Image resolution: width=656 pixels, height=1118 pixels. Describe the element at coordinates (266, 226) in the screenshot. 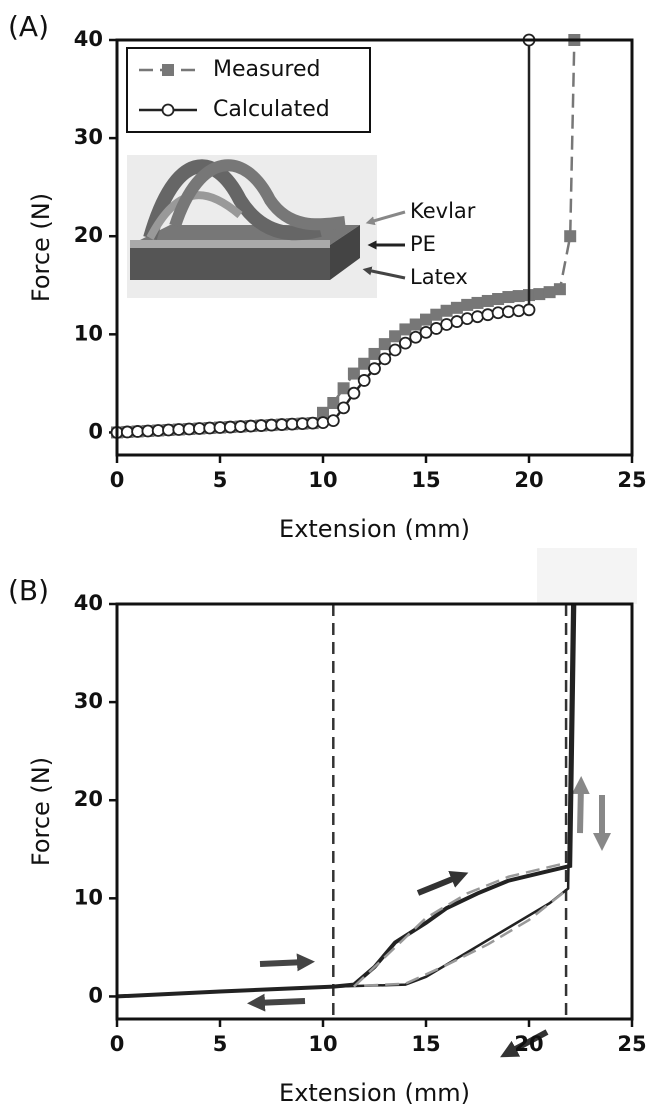

I see `inset` at that location.